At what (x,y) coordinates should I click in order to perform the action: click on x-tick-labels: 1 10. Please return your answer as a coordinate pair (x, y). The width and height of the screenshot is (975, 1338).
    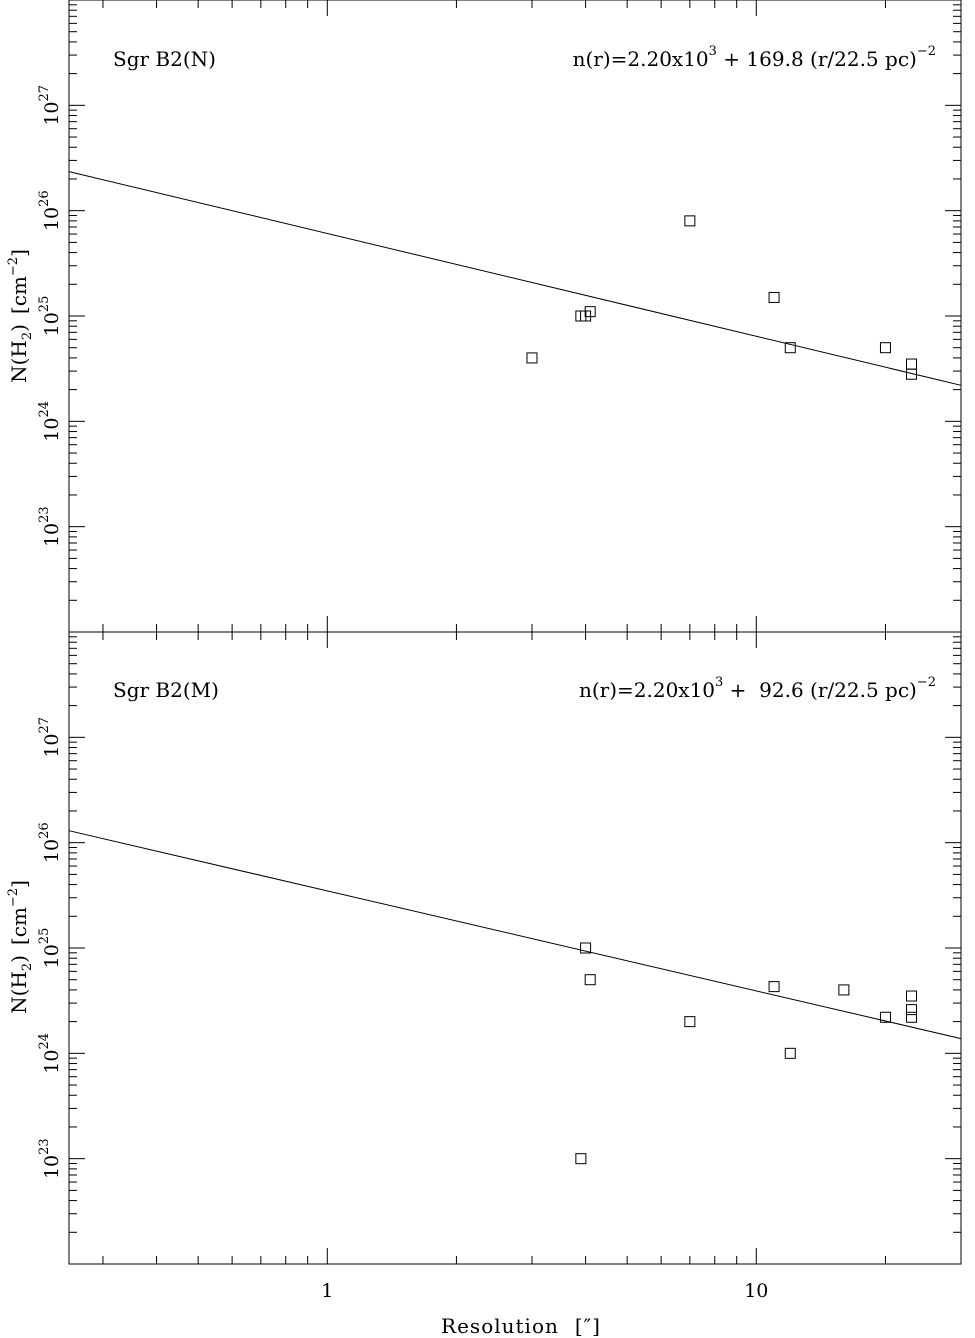
    Looking at the image, I should click on (544, 1291).